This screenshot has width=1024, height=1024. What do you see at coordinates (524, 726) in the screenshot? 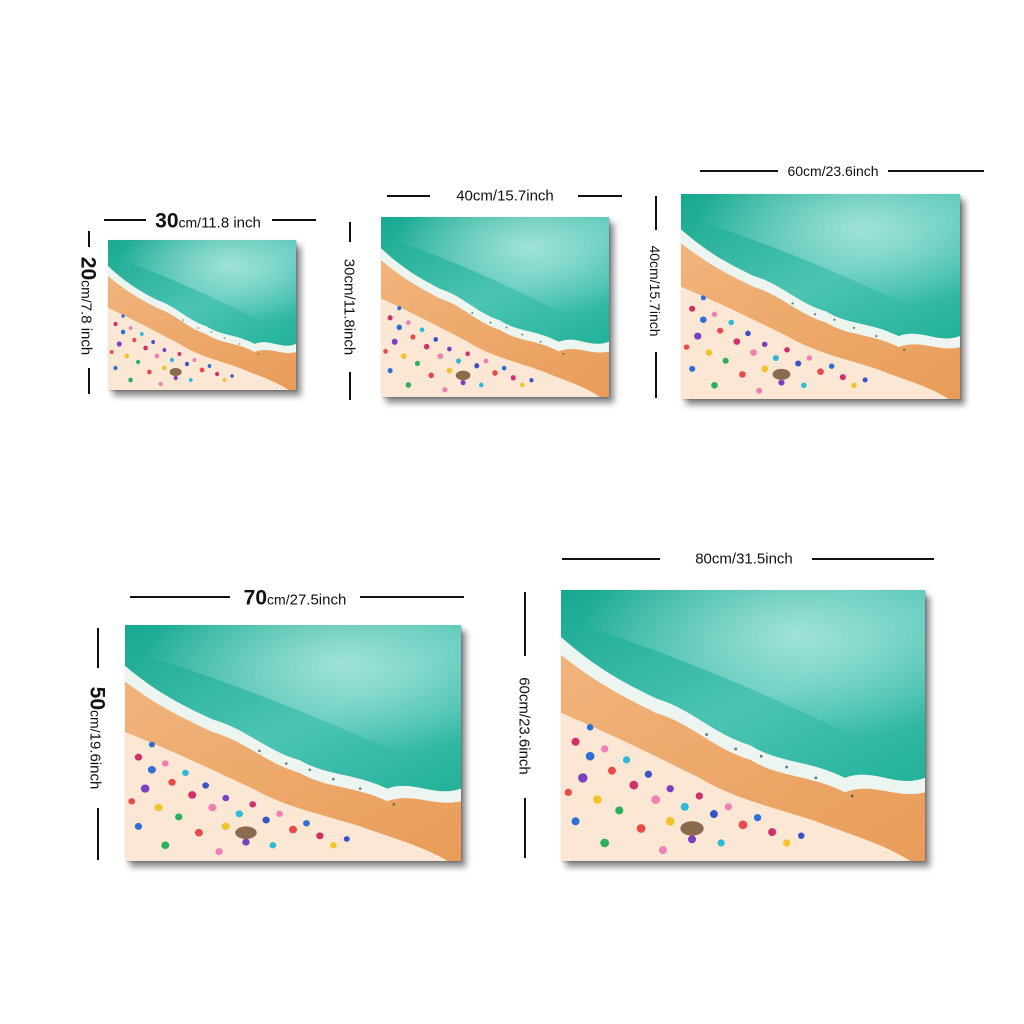
I see `height-label-60: 60cm/23.6inch` at bounding box center [524, 726].